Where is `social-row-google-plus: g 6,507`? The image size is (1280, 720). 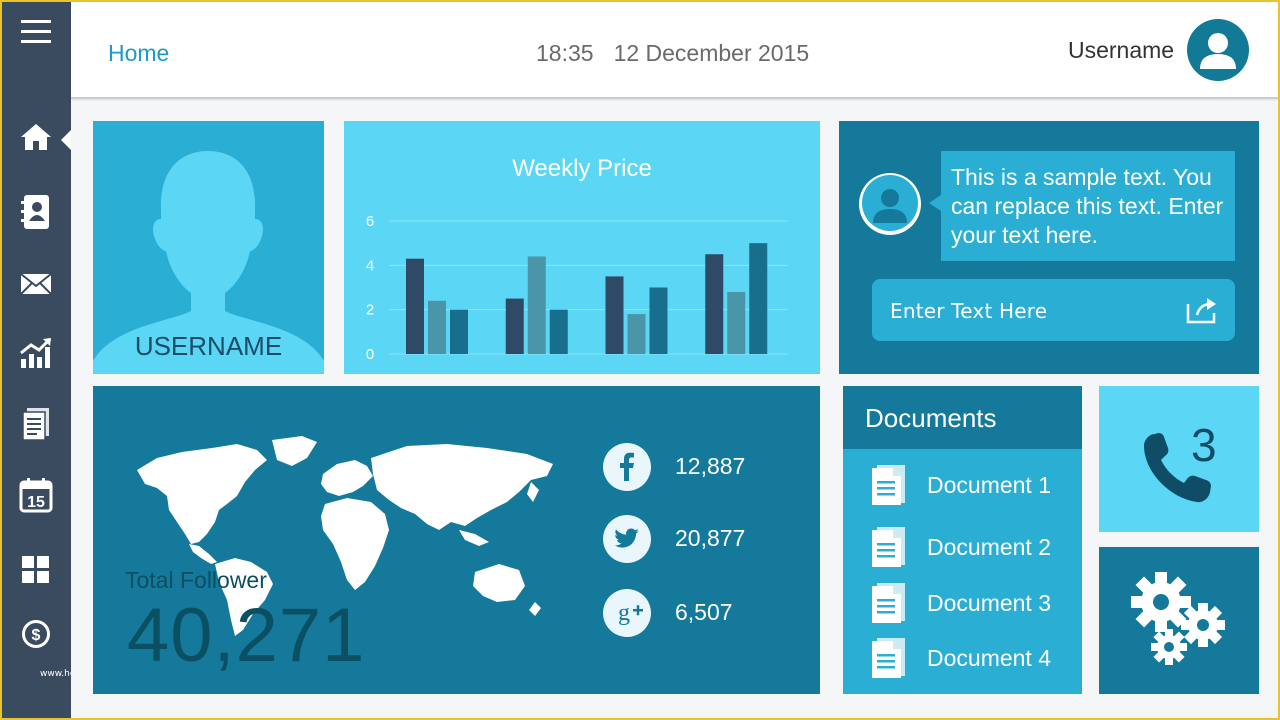 social-row-google-plus: g 6,507 is located at coordinates (703, 614).